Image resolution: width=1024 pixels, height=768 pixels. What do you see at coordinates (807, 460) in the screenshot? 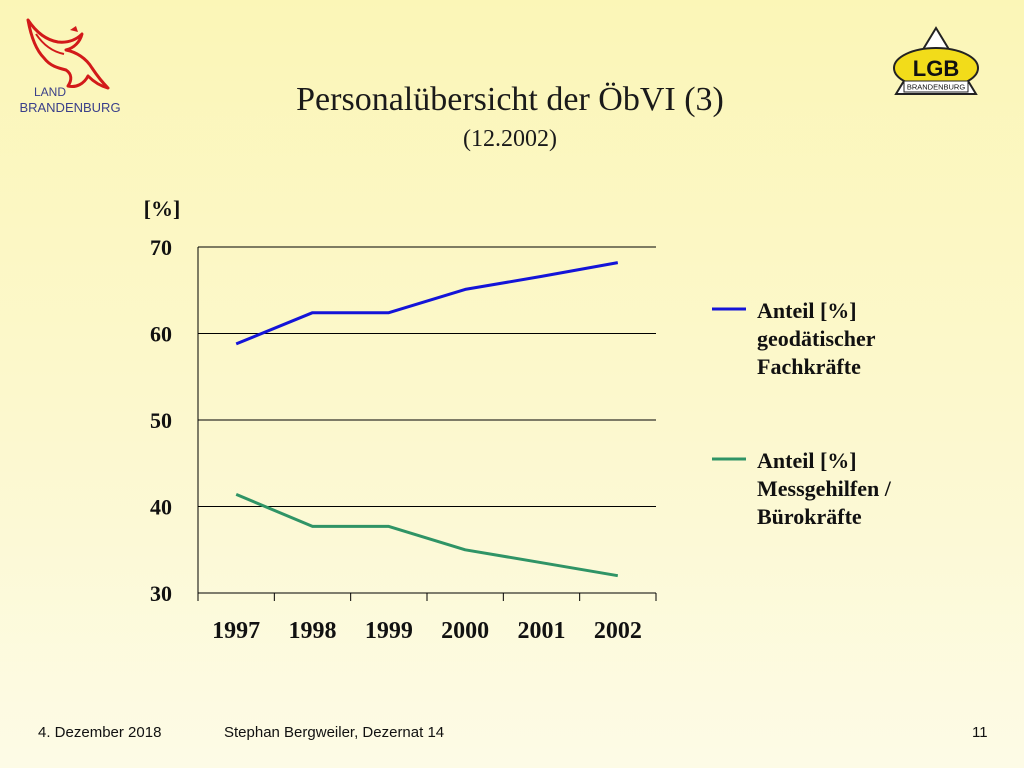
I see `legend-label-2-line-1: Anteil [%]` at bounding box center [807, 460].